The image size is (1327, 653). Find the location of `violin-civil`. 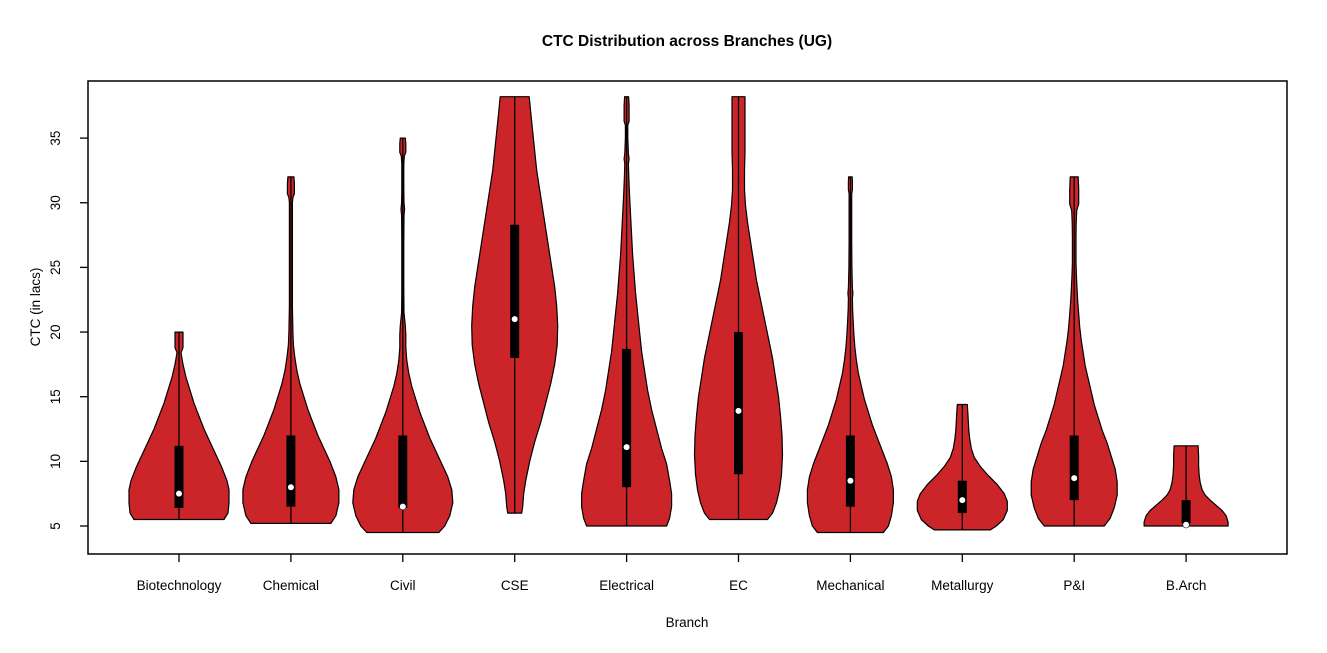

violin-civil is located at coordinates (403, 335).